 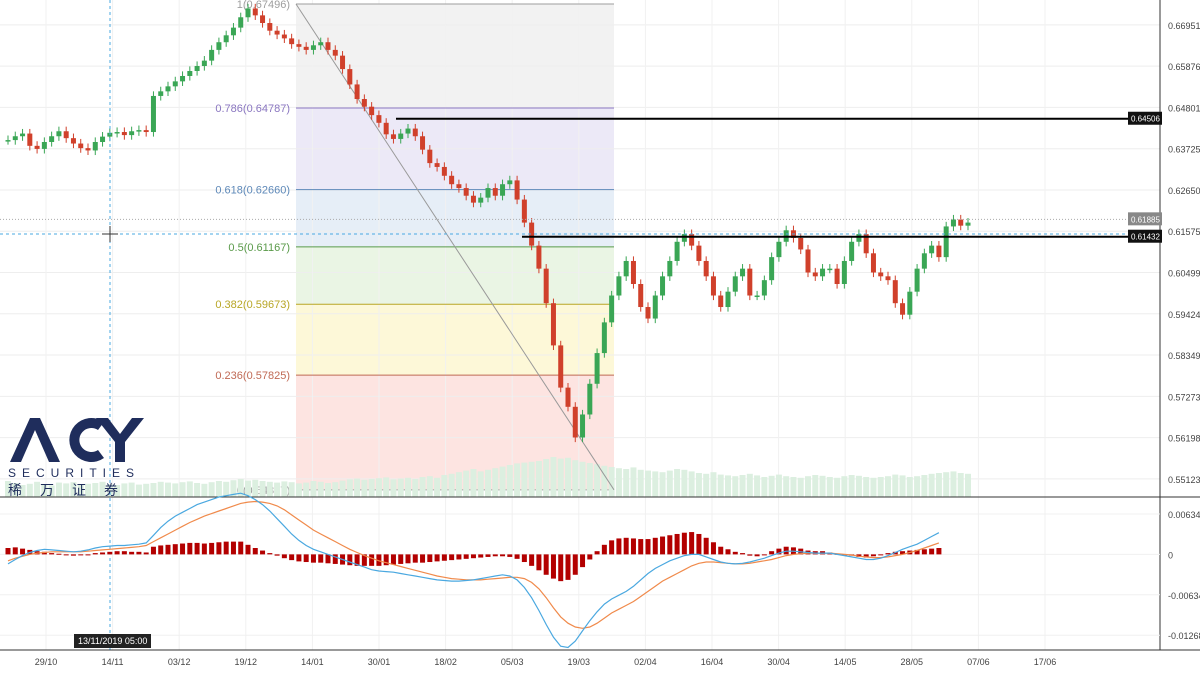 What do you see at coordinates (252, 305) in the screenshot?
I see `fib-level-label: 0.382(0.59673)` at bounding box center [252, 305].